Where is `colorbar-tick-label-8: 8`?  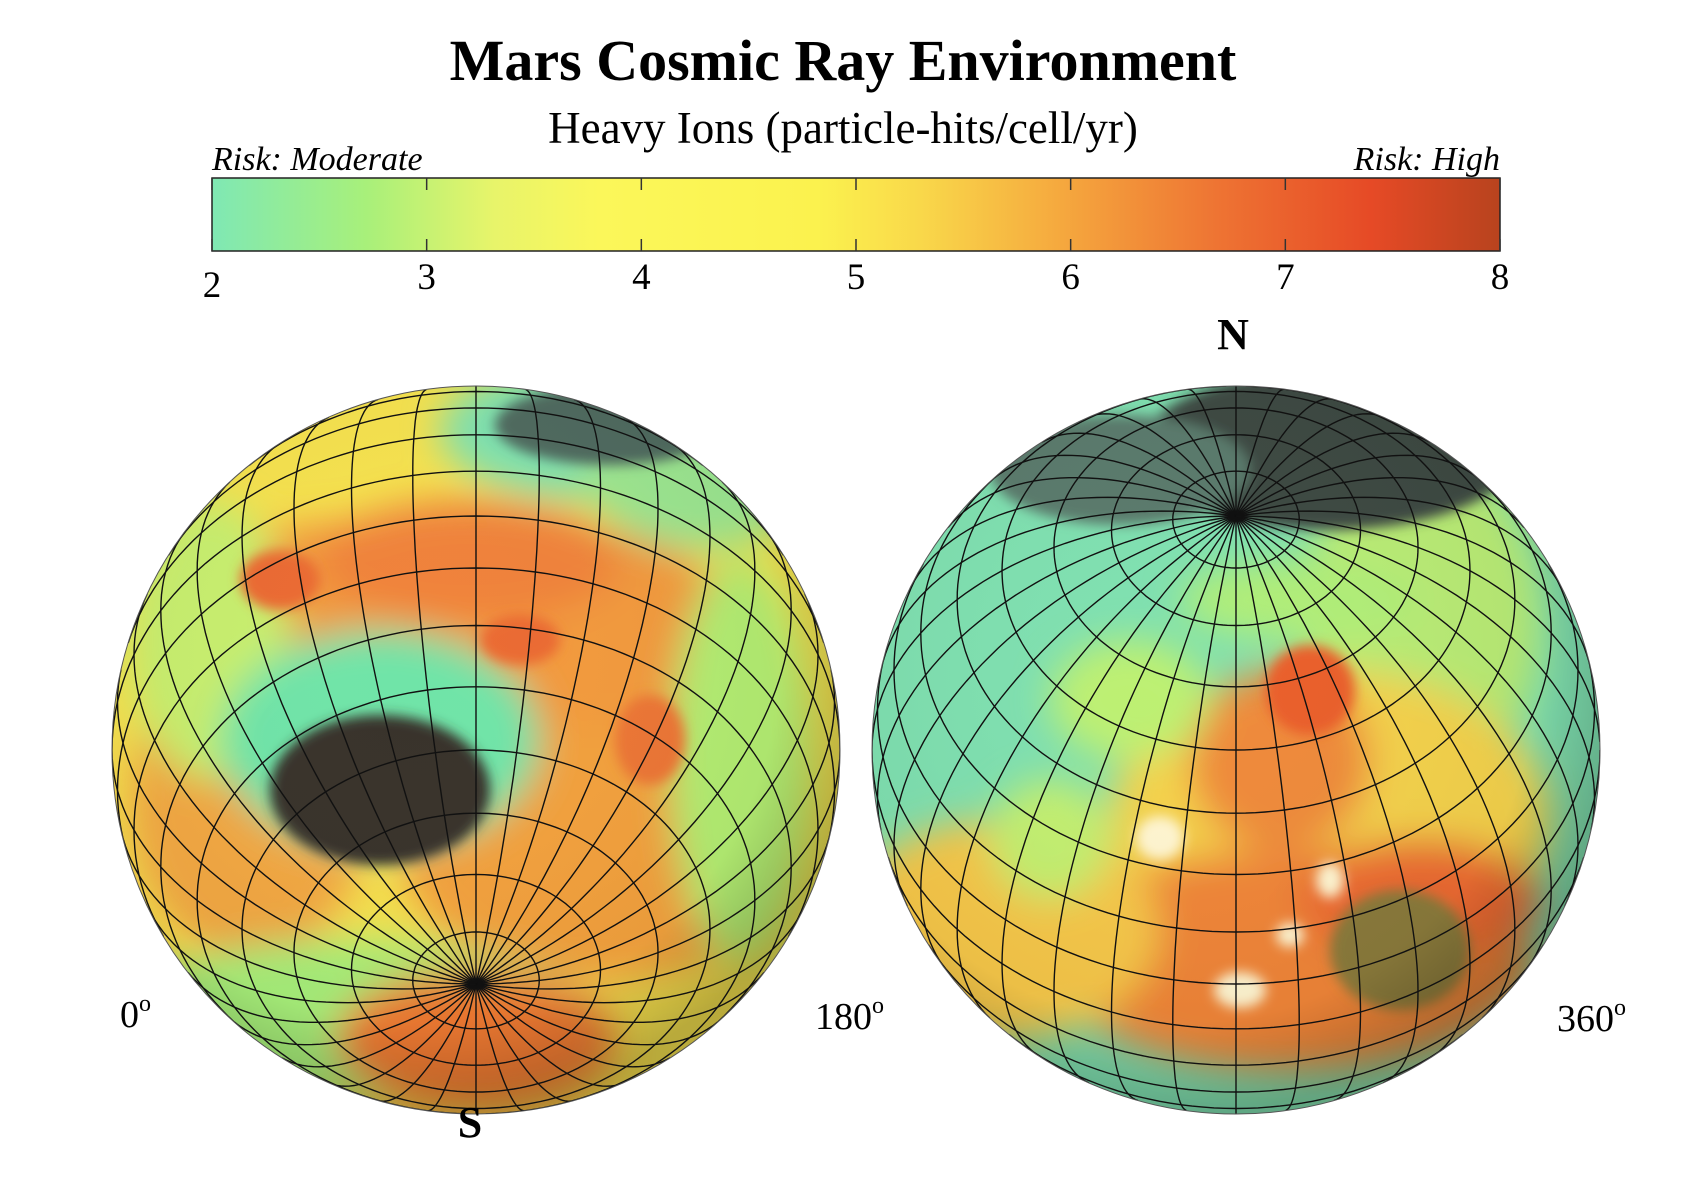 colorbar-tick-label-8: 8 is located at coordinates (1500, 277).